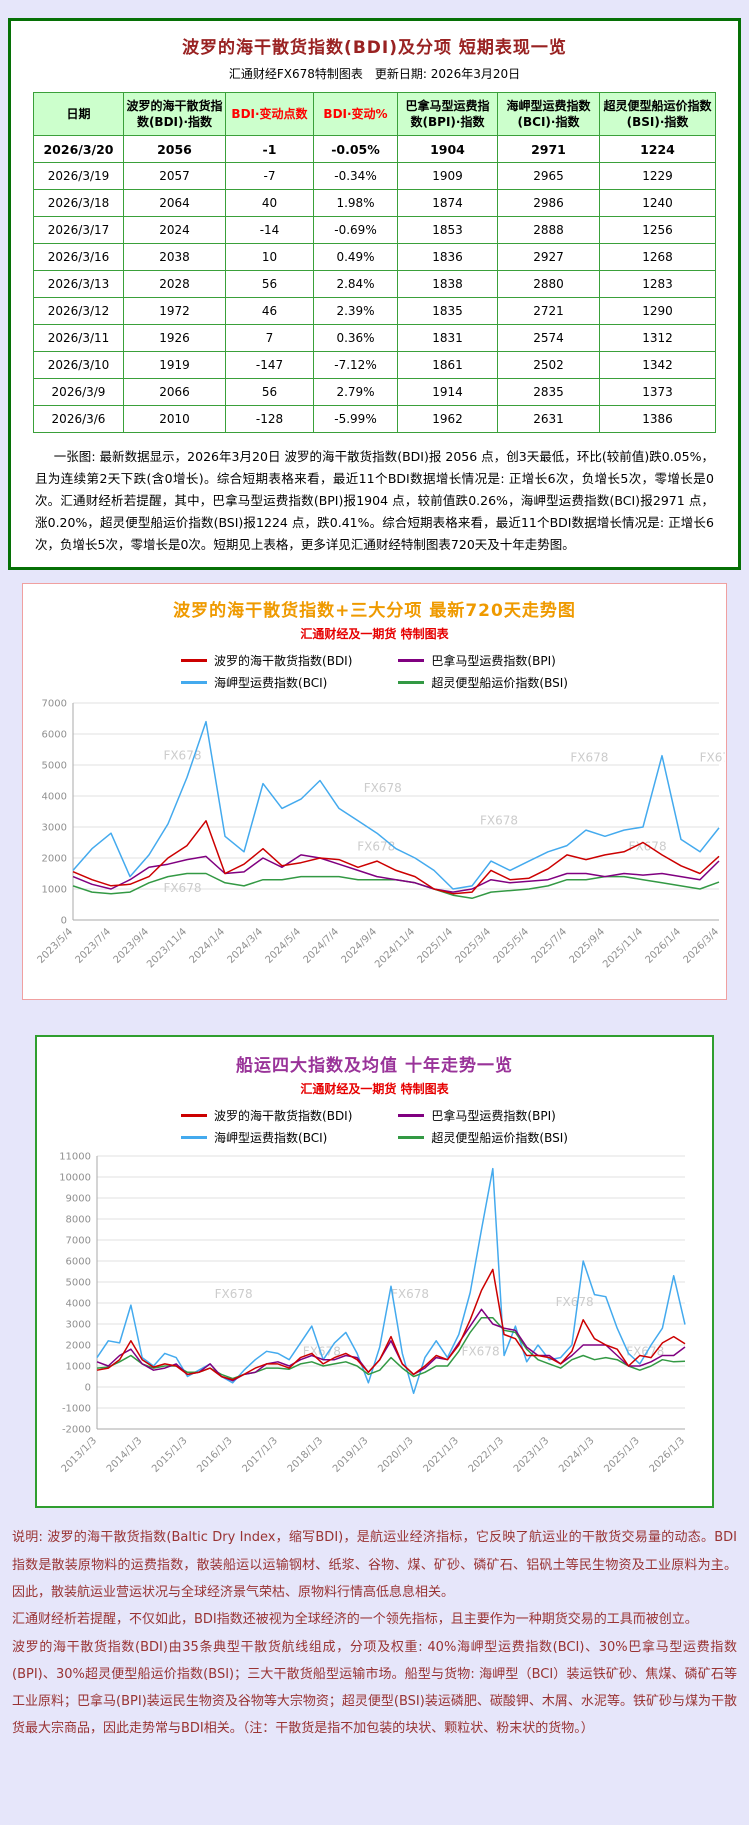 This screenshot has width=749, height=1825. What do you see at coordinates (657, 365) in the screenshot?
I see `table-cell: 1342` at bounding box center [657, 365].